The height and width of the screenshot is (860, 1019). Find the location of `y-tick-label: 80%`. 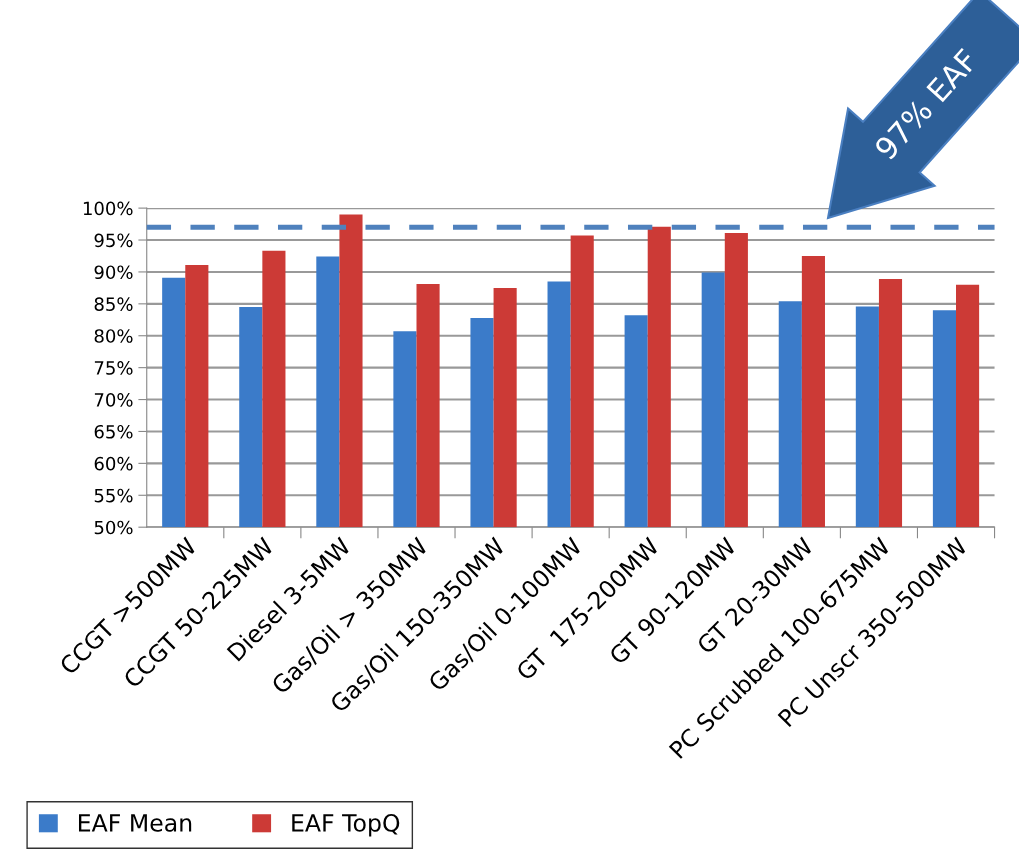

y-tick-label: 80% is located at coordinates (113, 336).